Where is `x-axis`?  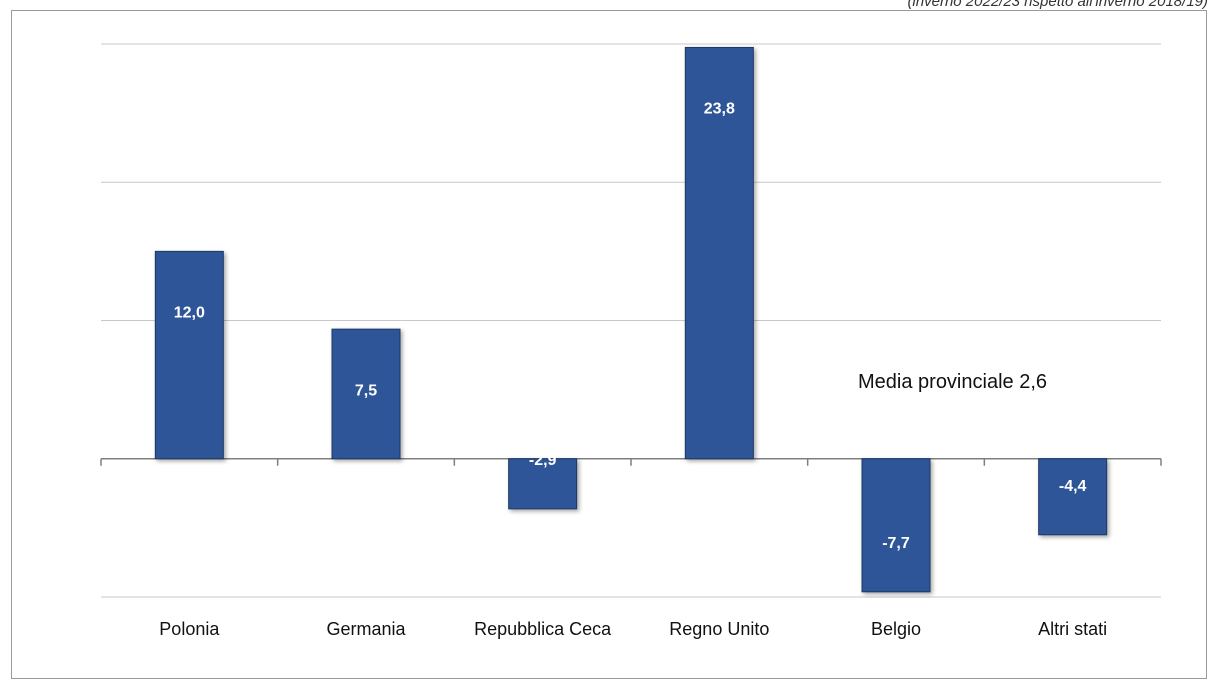
x-axis is located at coordinates (631, 462).